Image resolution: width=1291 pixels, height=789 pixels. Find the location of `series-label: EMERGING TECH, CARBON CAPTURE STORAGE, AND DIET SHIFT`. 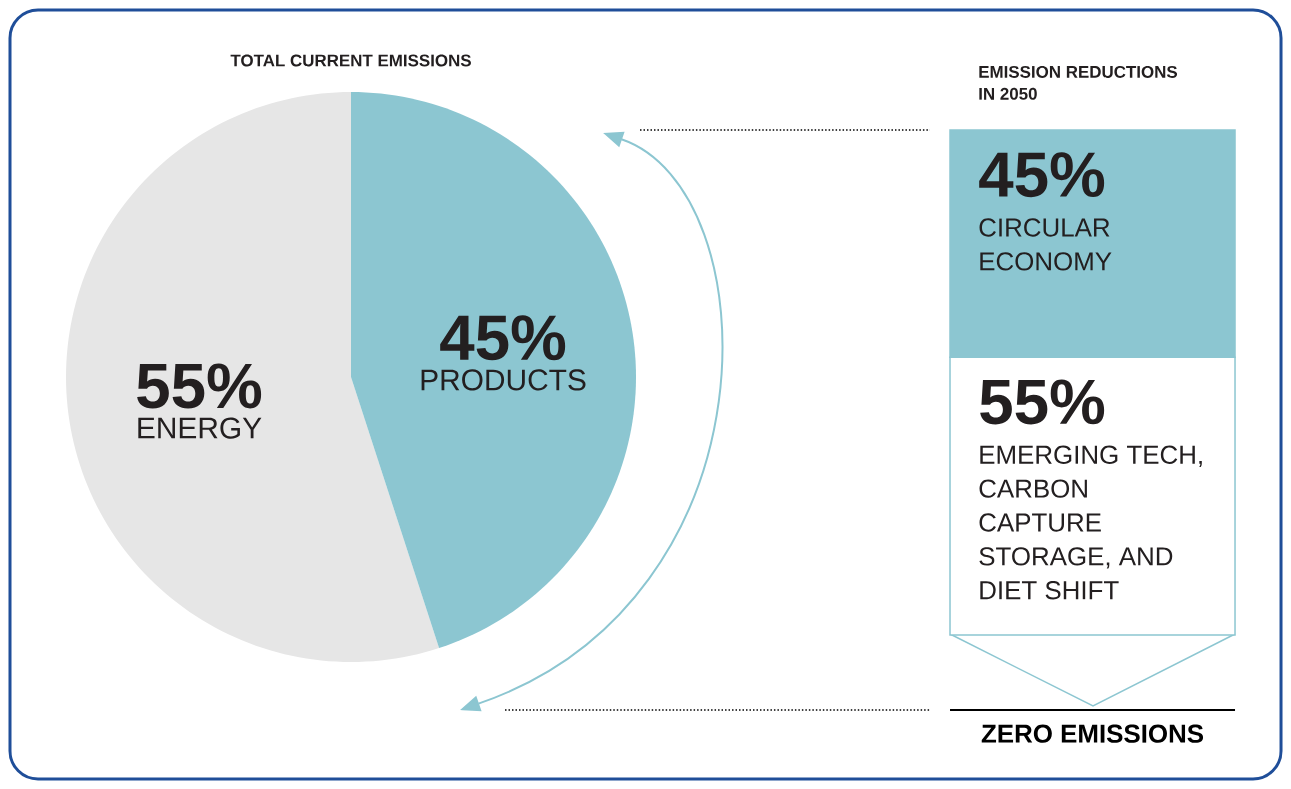

series-label: EMERGING TECH, CARBON CAPTURE STORAGE, AND DIET SHIFT is located at coordinates (1090, 522).